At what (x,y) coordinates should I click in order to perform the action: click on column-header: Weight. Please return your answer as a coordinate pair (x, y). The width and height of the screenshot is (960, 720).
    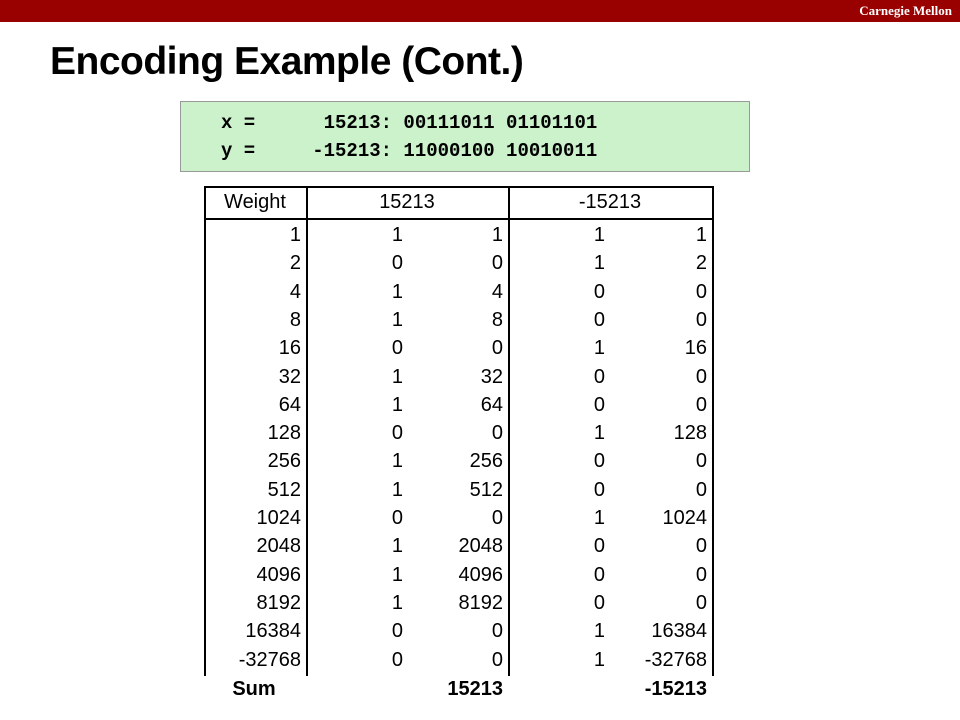
    Looking at the image, I should click on (255, 202).